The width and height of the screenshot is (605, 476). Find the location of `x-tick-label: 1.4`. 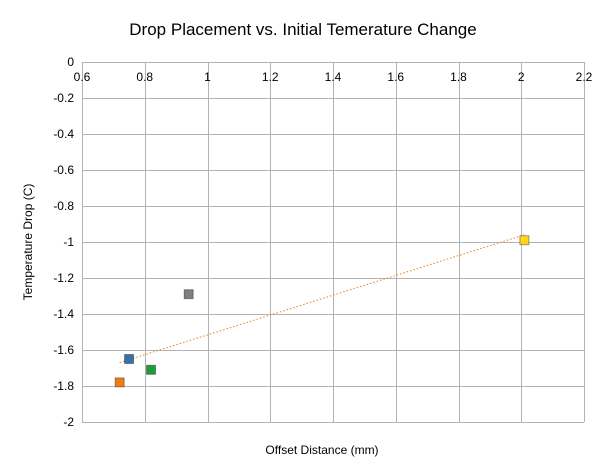

x-tick-label: 1.4 is located at coordinates (333, 77).